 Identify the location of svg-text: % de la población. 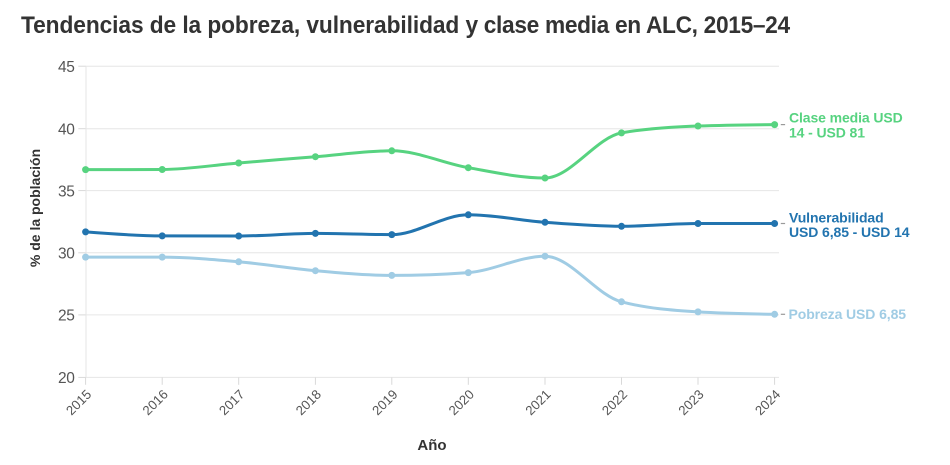
(35, 208).